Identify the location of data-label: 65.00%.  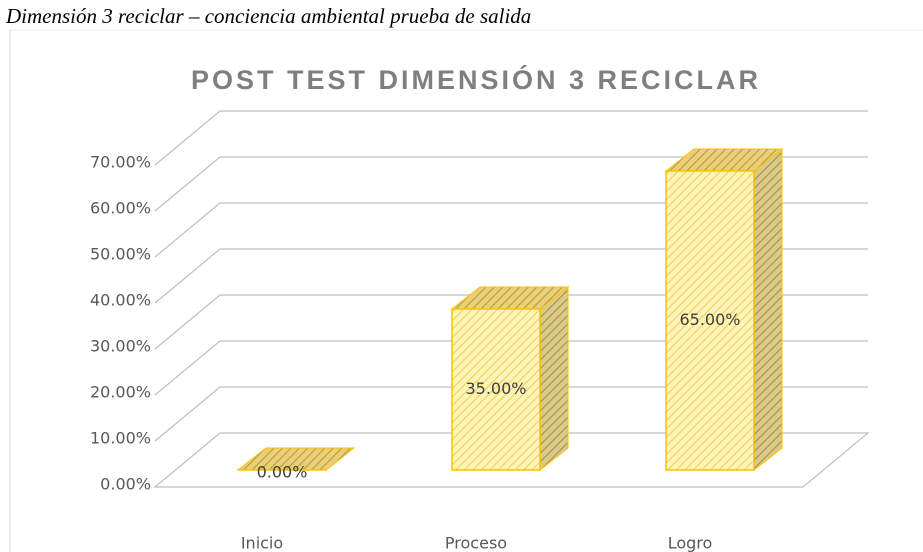
(709, 319).